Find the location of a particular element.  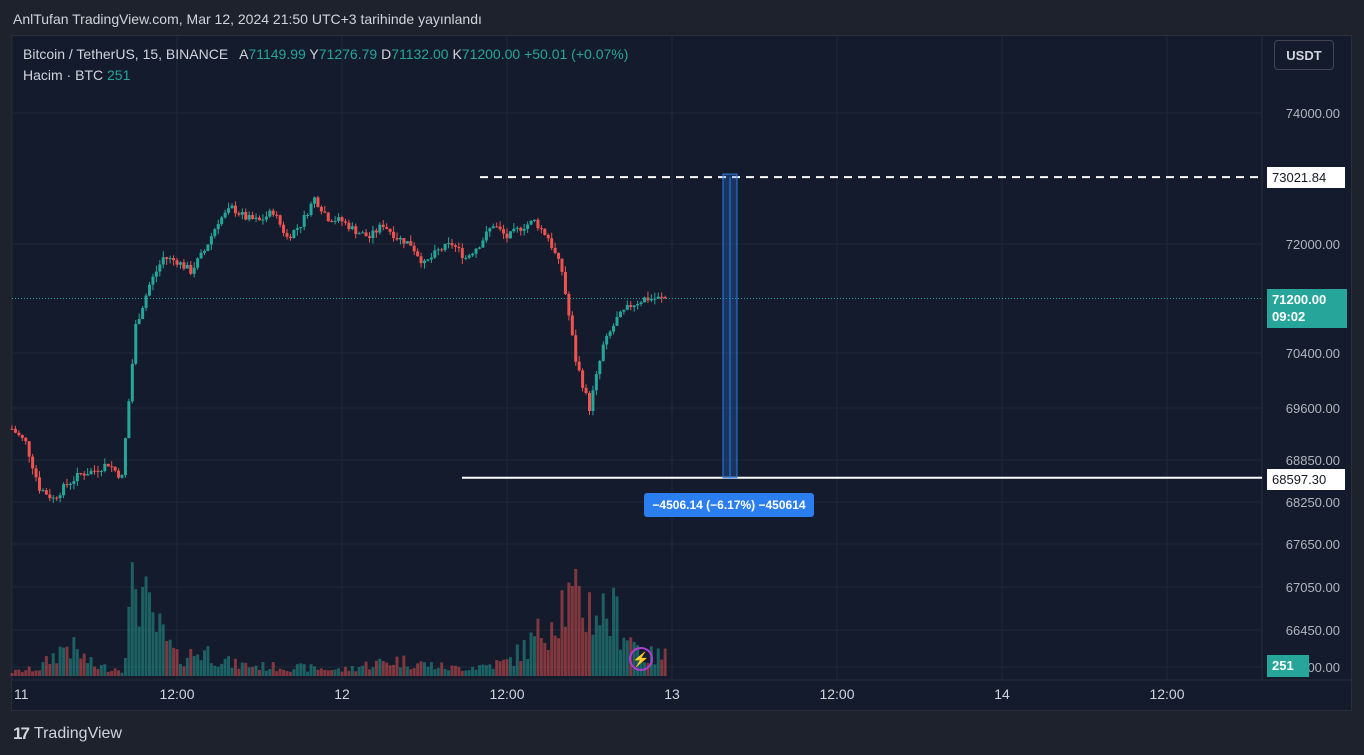

close-label: K is located at coordinates (457, 54).